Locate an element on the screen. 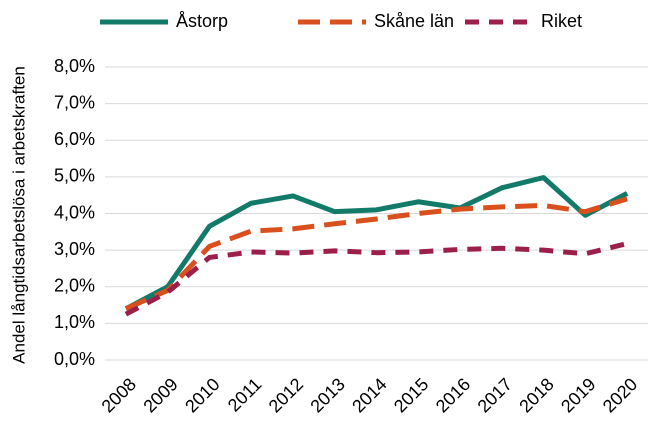 This screenshot has width=651, height=421. legend-label: Skåne län is located at coordinates (414, 21).